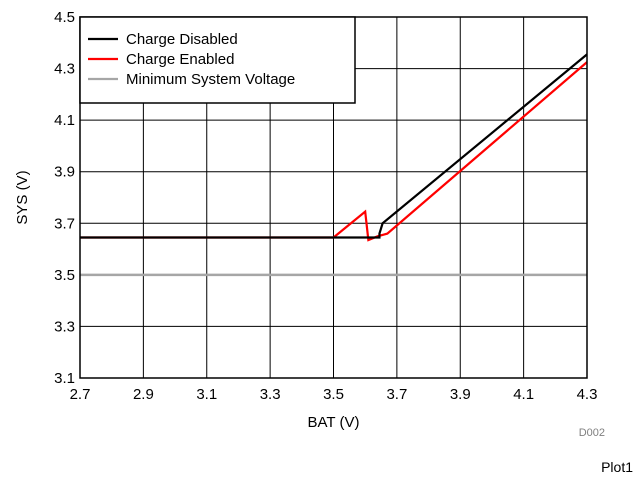  I want to click on figure-code: D002, so click(592, 433).